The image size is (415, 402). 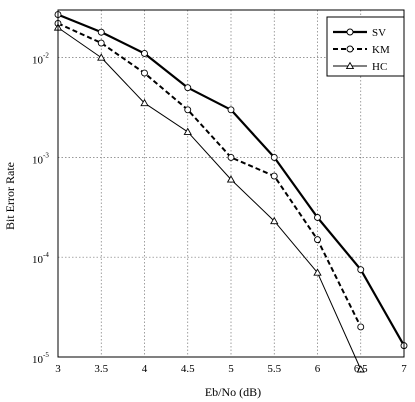 I want to click on legend-label: HC, so click(x=379, y=67).